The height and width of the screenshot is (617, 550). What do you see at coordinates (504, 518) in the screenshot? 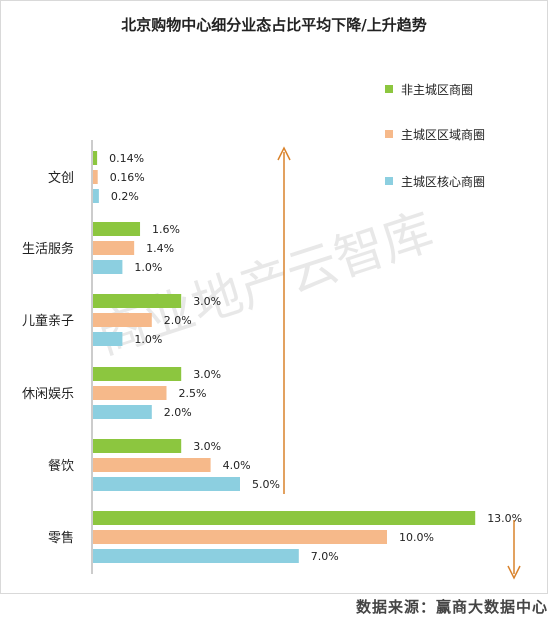
I see `data-label: 13.0%` at bounding box center [504, 518].